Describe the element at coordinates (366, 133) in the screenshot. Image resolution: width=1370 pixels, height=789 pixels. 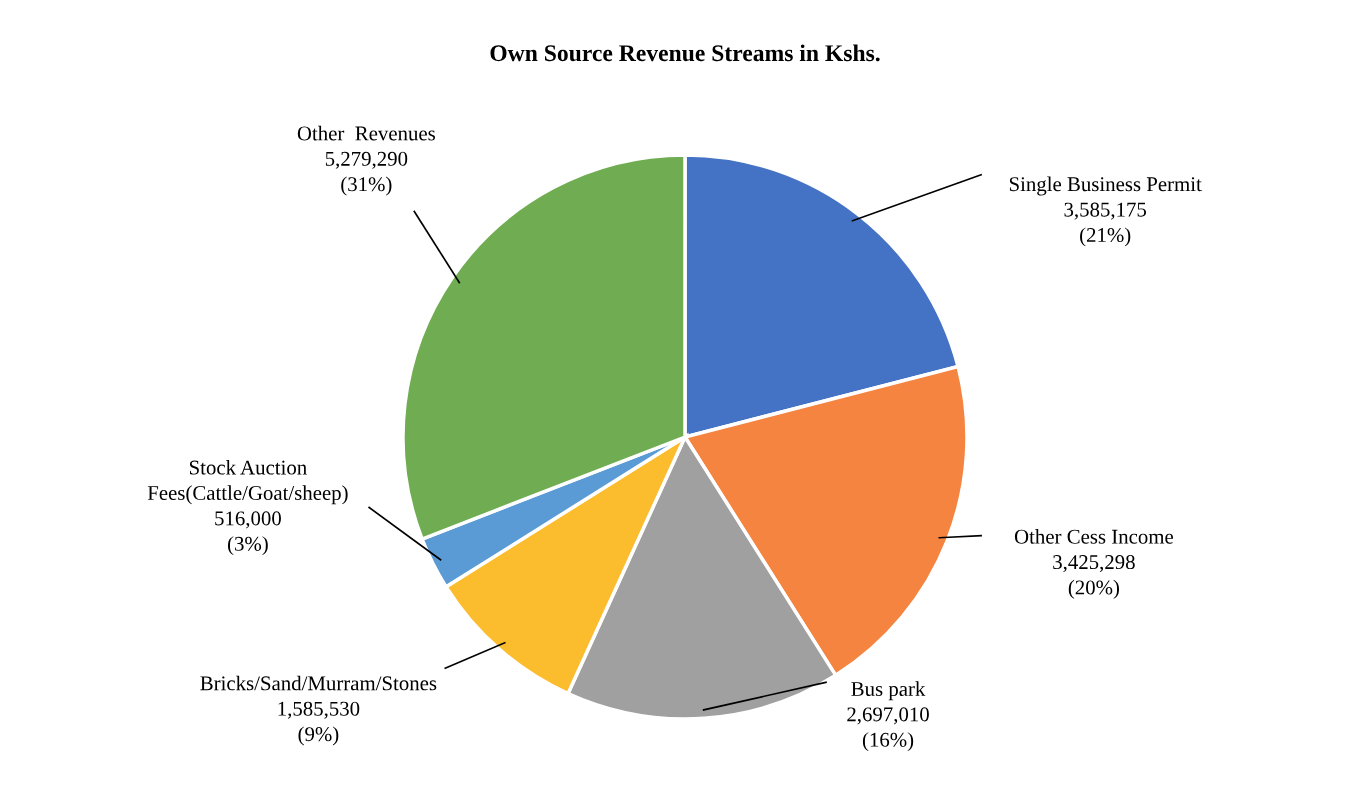
I see `slice-label: Other Revenues` at that location.